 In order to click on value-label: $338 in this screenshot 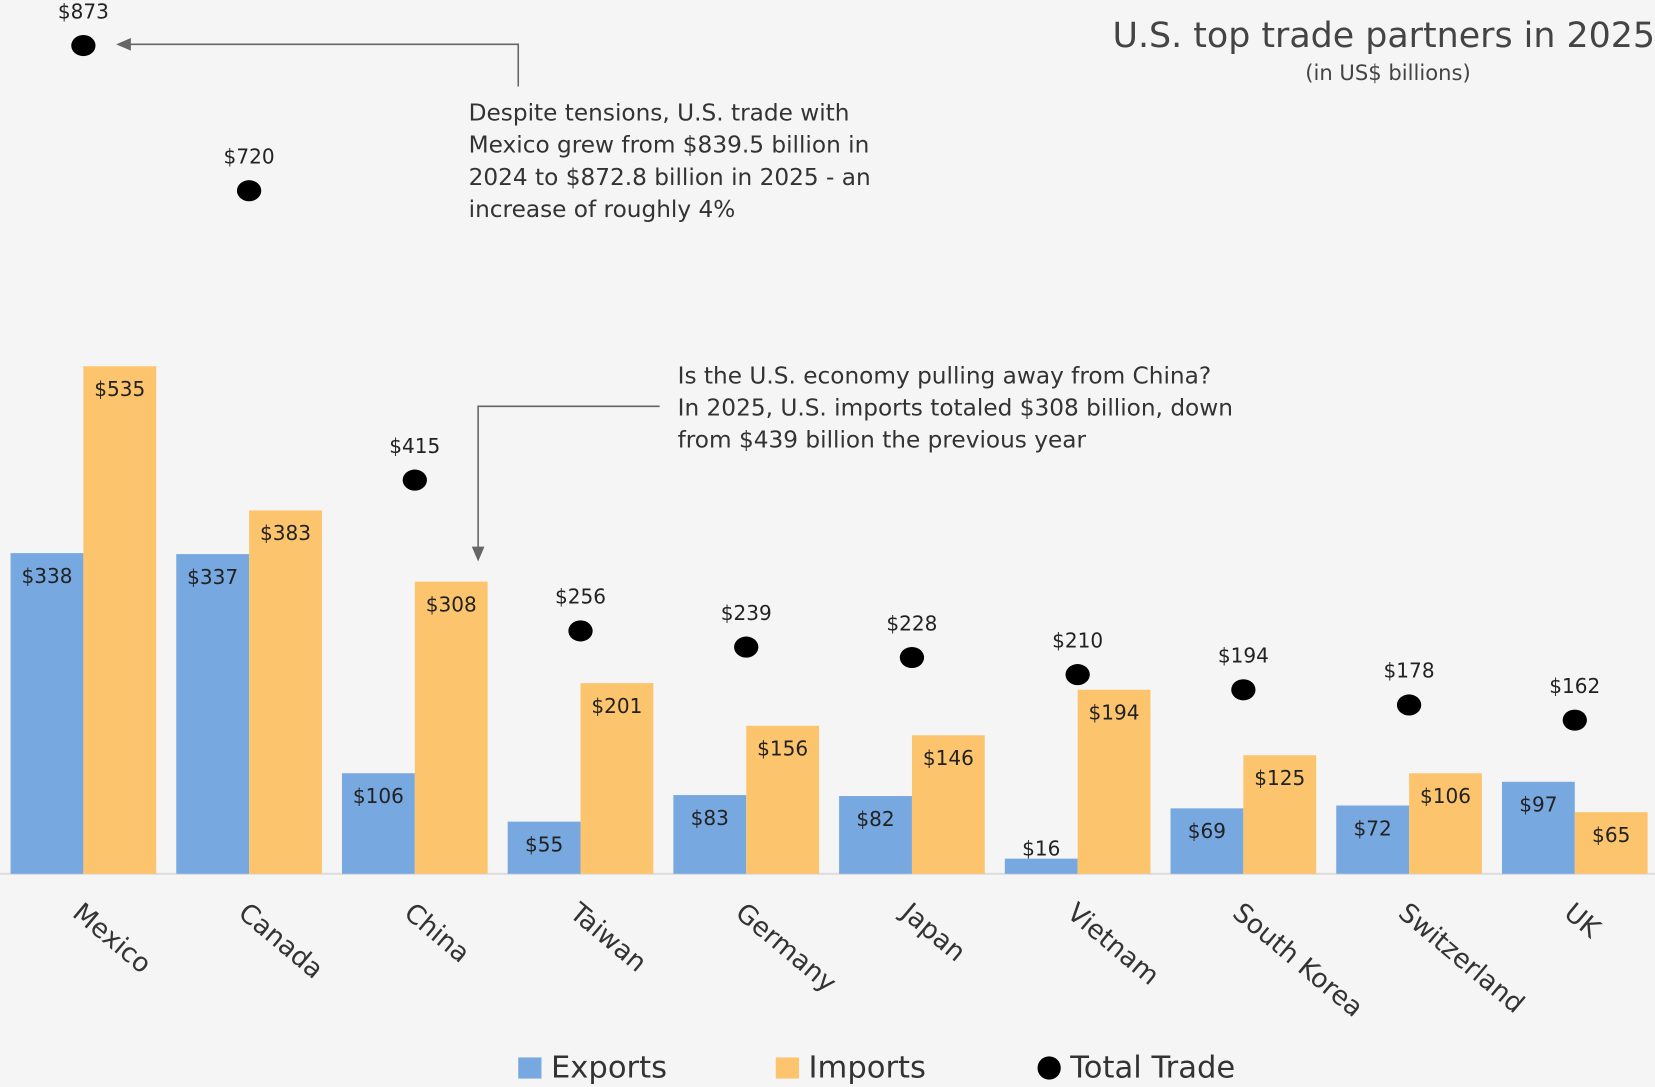, I will do `click(46, 576)`.